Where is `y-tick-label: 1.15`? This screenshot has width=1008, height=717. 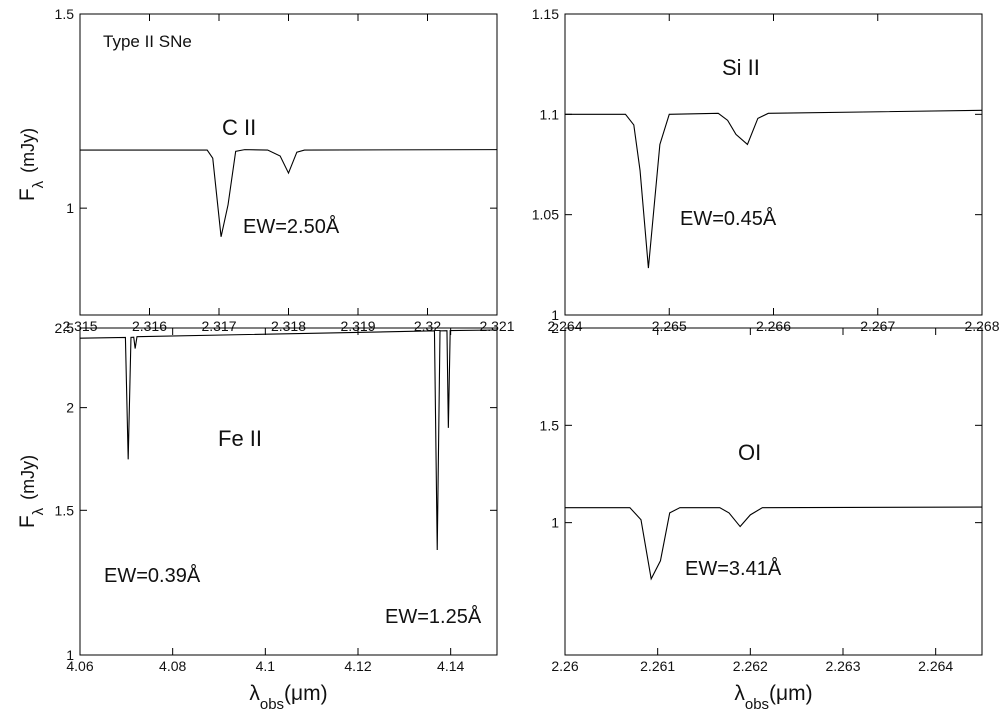
y-tick-label: 1.15 is located at coordinates (545, 14).